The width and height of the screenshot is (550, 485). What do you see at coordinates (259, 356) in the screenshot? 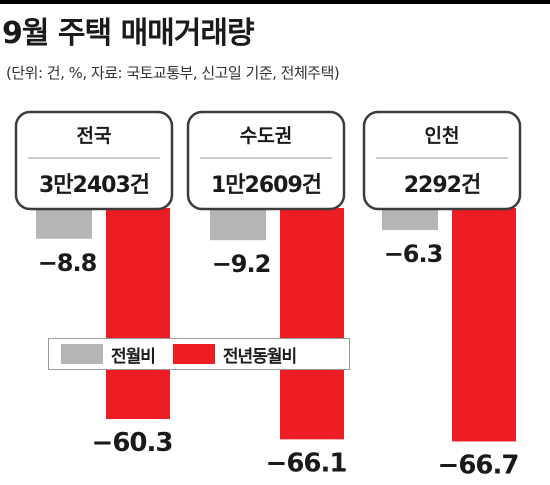
I see `legend-label-prev-year: 전년동월비` at bounding box center [259, 356].